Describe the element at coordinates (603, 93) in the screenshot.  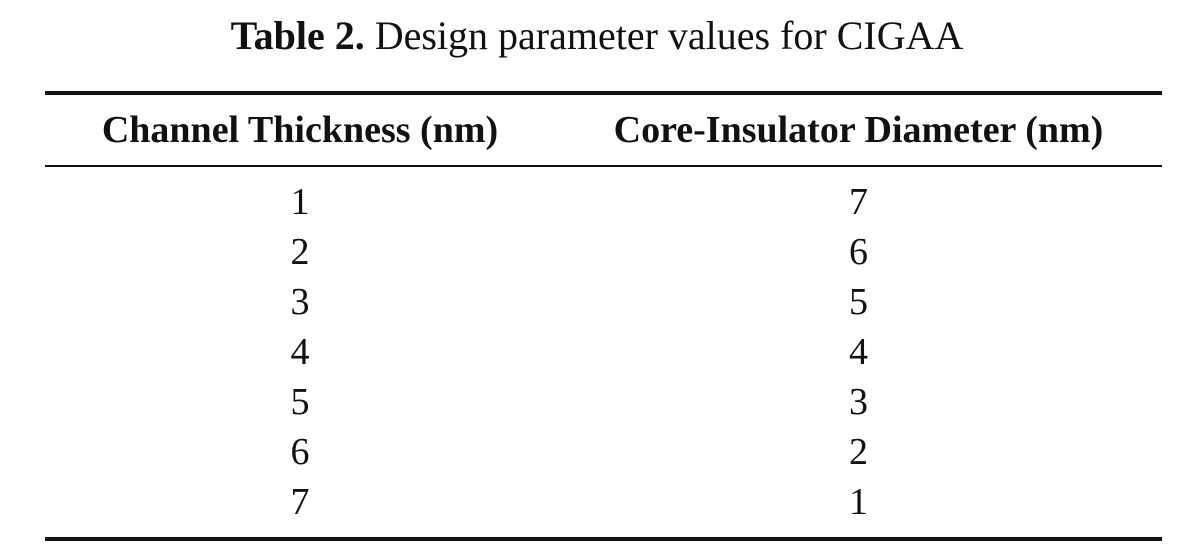
I see `table-top-rule` at that location.